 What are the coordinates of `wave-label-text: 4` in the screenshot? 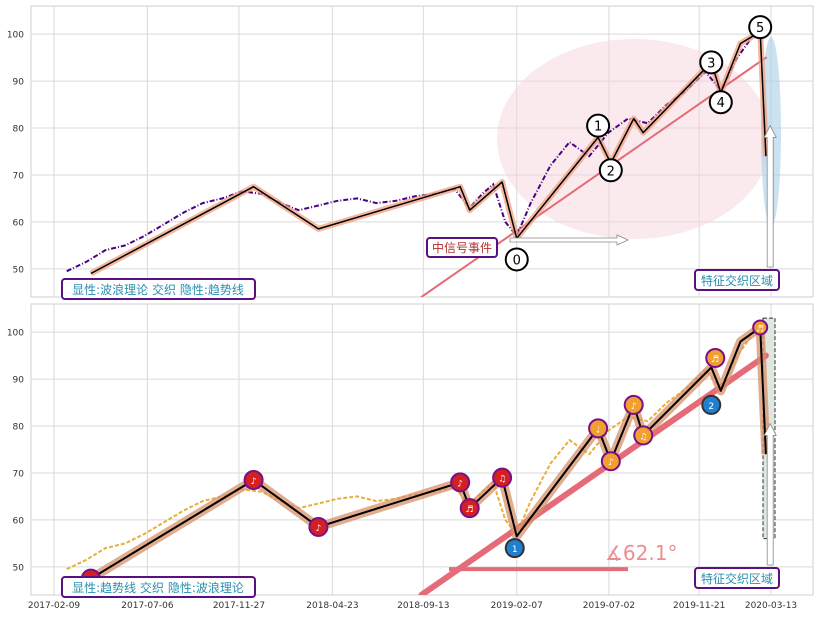 It's located at (721, 103).